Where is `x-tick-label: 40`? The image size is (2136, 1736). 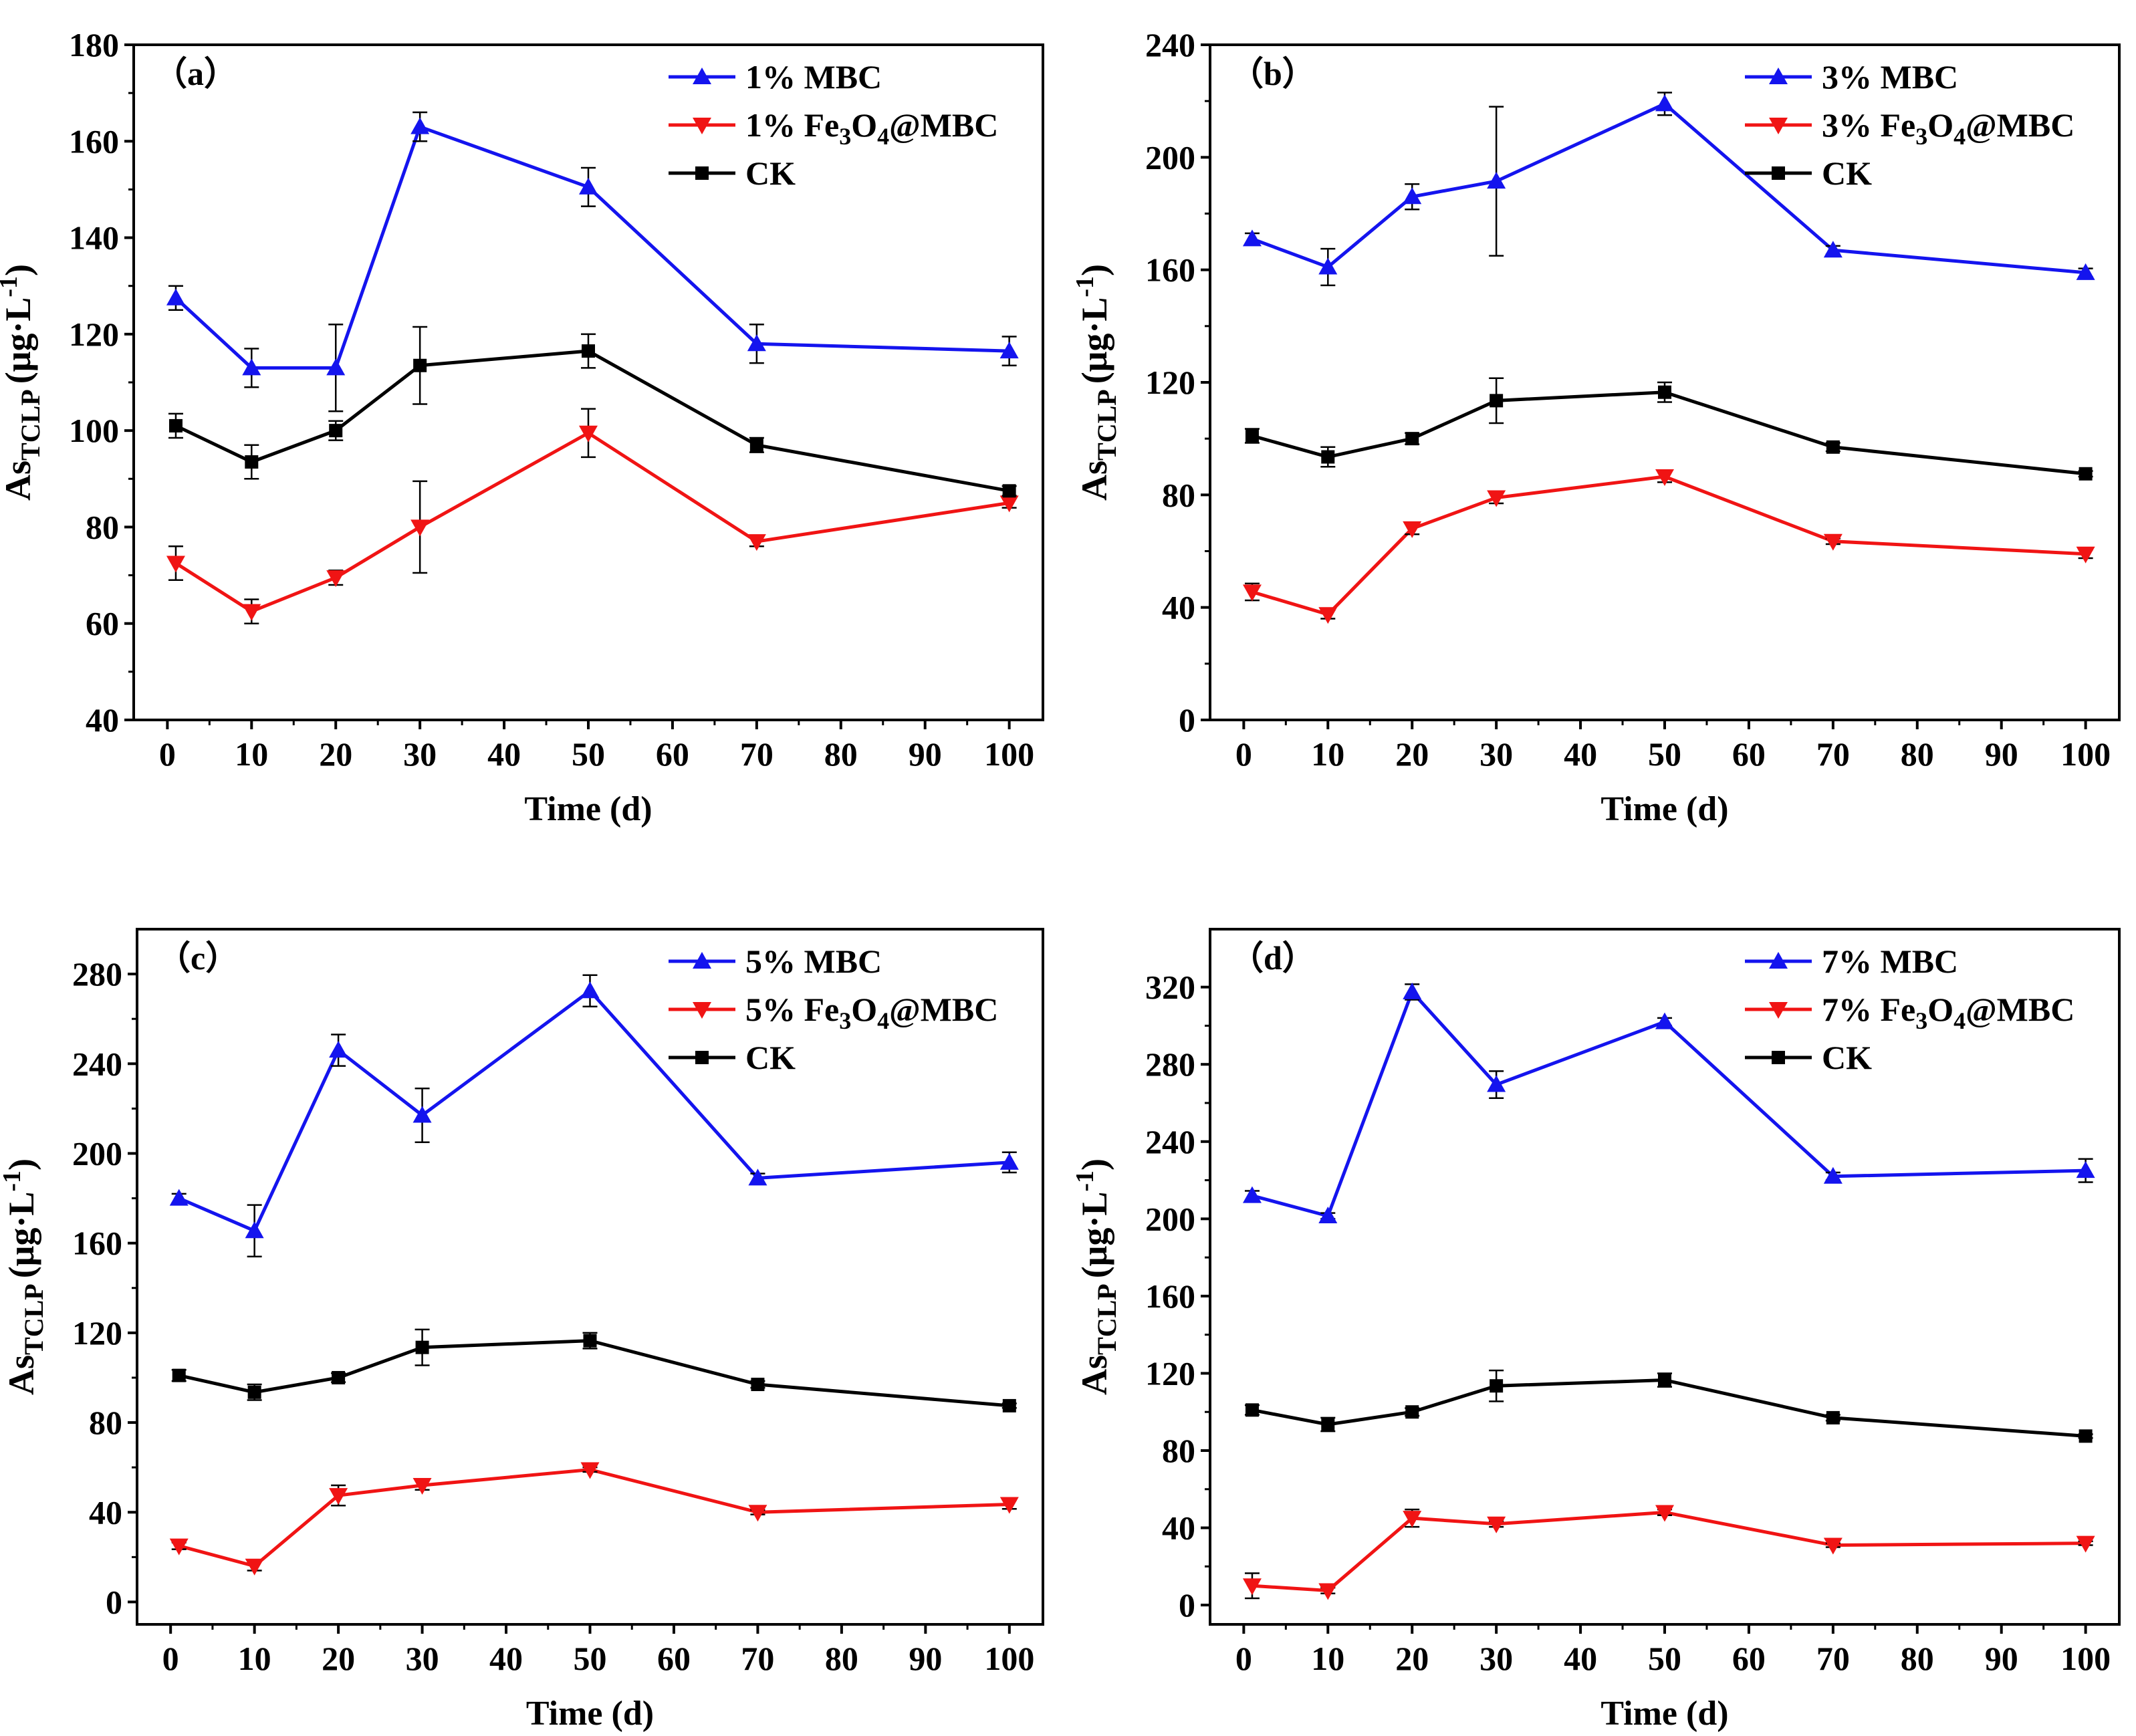
x-tick-label: 40 is located at coordinates (506, 1658).